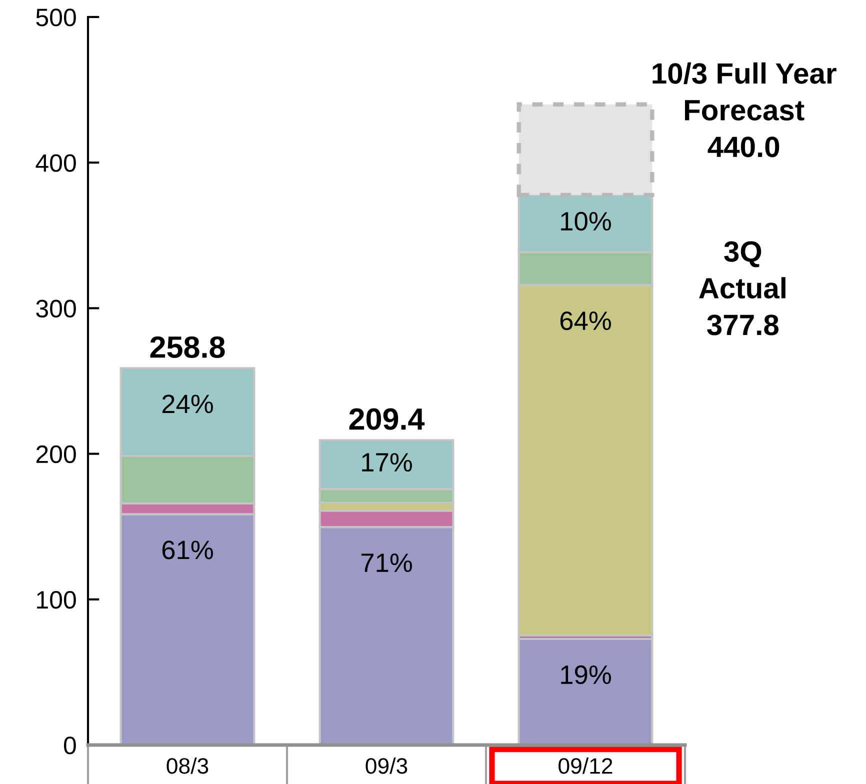 Image resolution: width=866 pixels, height=784 pixels. I want to click on y-tick-label: 0, so click(70, 745).